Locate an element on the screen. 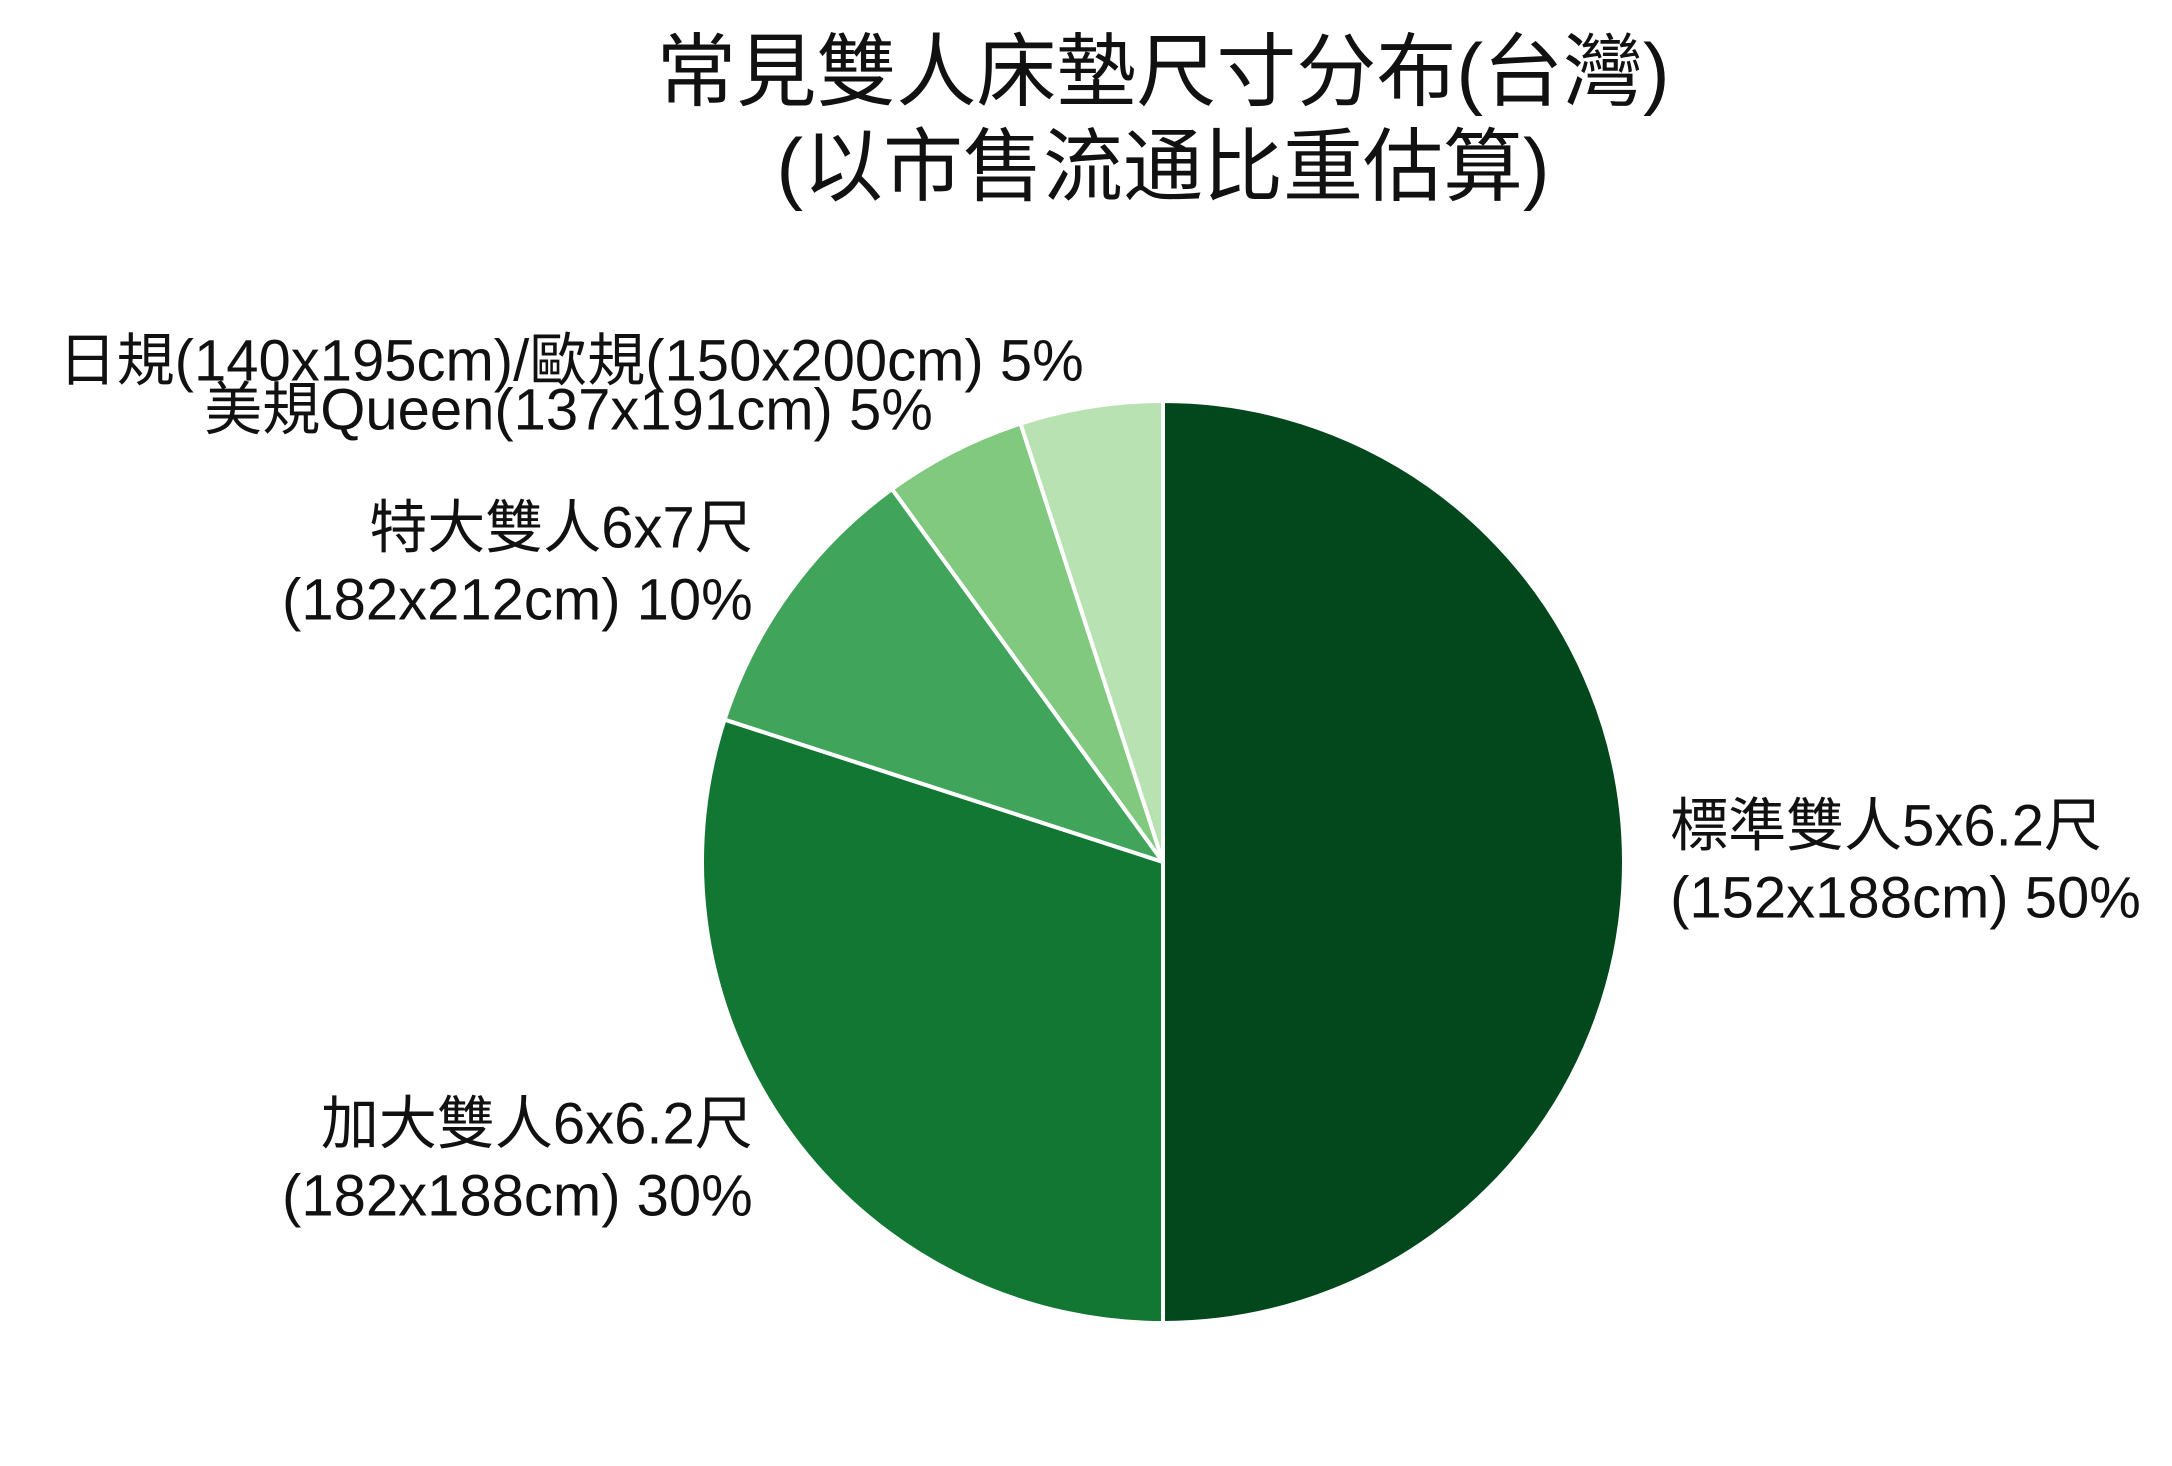 This screenshot has width=2172, height=1466. slice-label-1-line-2: (152x188cm) 50% is located at coordinates (1905, 898).